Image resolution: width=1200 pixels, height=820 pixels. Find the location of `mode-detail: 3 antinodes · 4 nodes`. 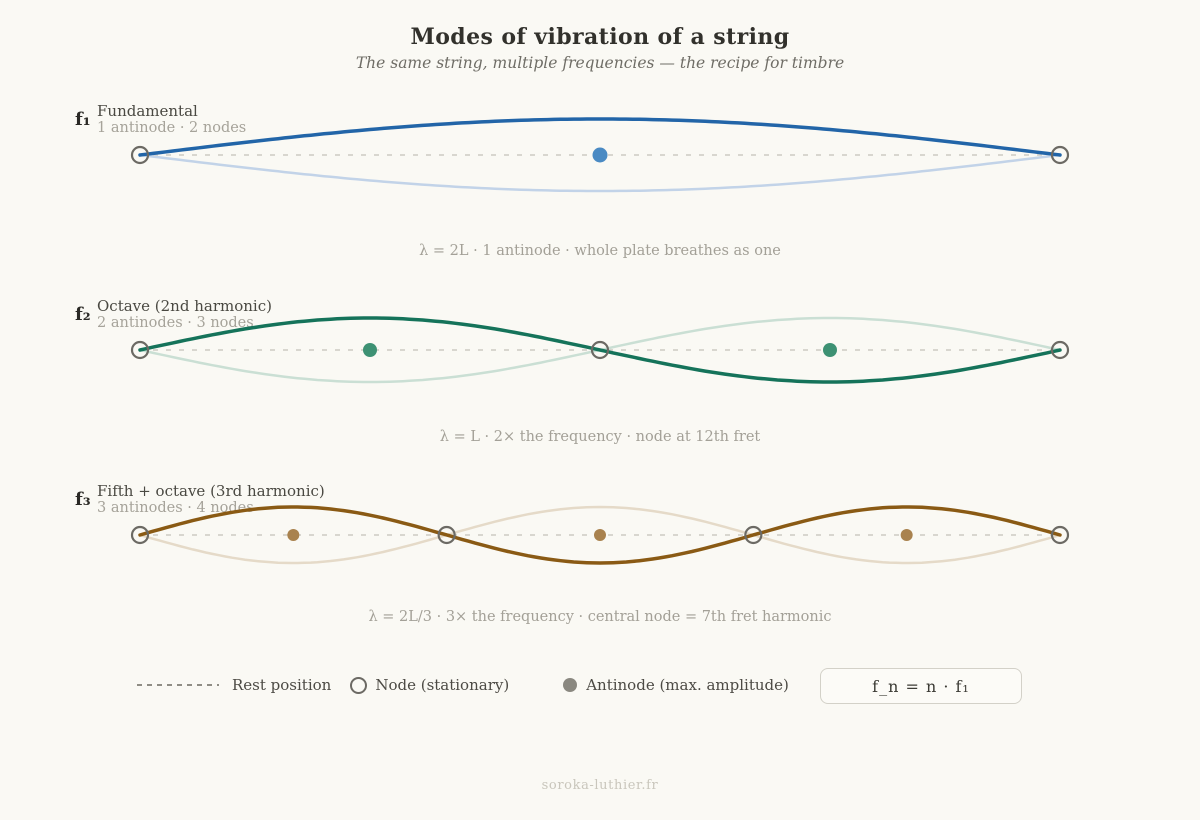

mode-detail: 3 antinodes · 4 nodes is located at coordinates (175, 508).